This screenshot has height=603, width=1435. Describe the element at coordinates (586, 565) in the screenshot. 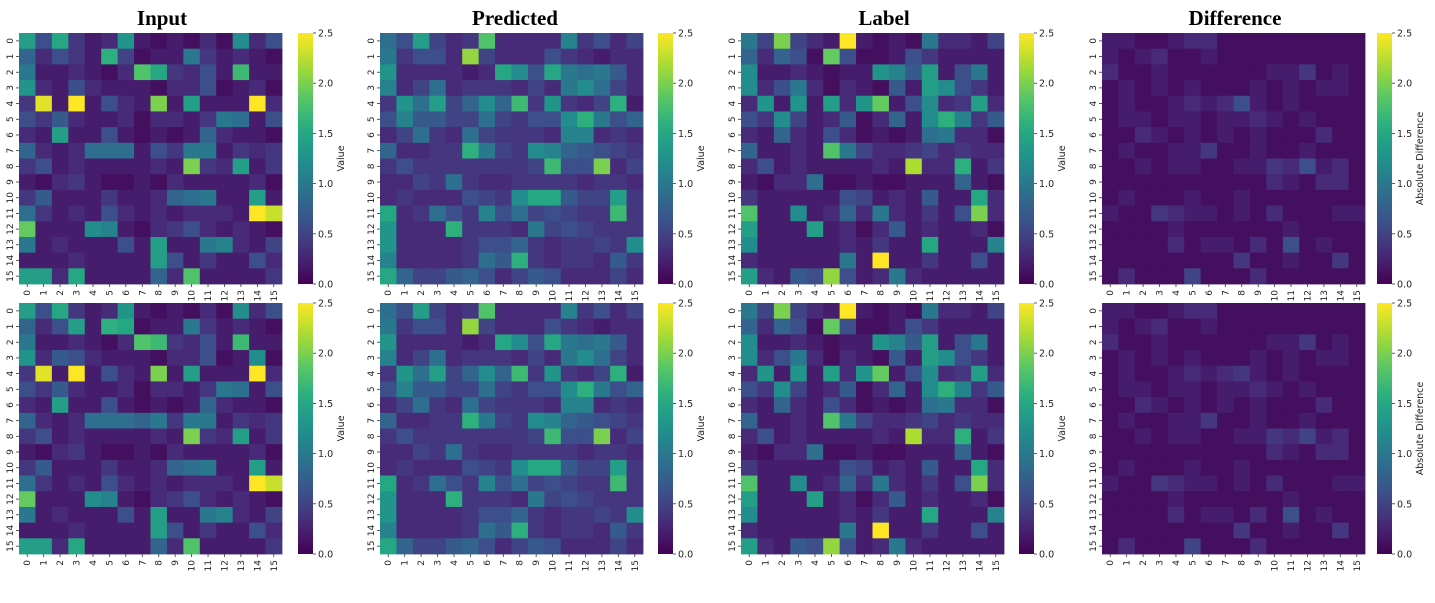

I see `x-tick-label: 12` at that location.